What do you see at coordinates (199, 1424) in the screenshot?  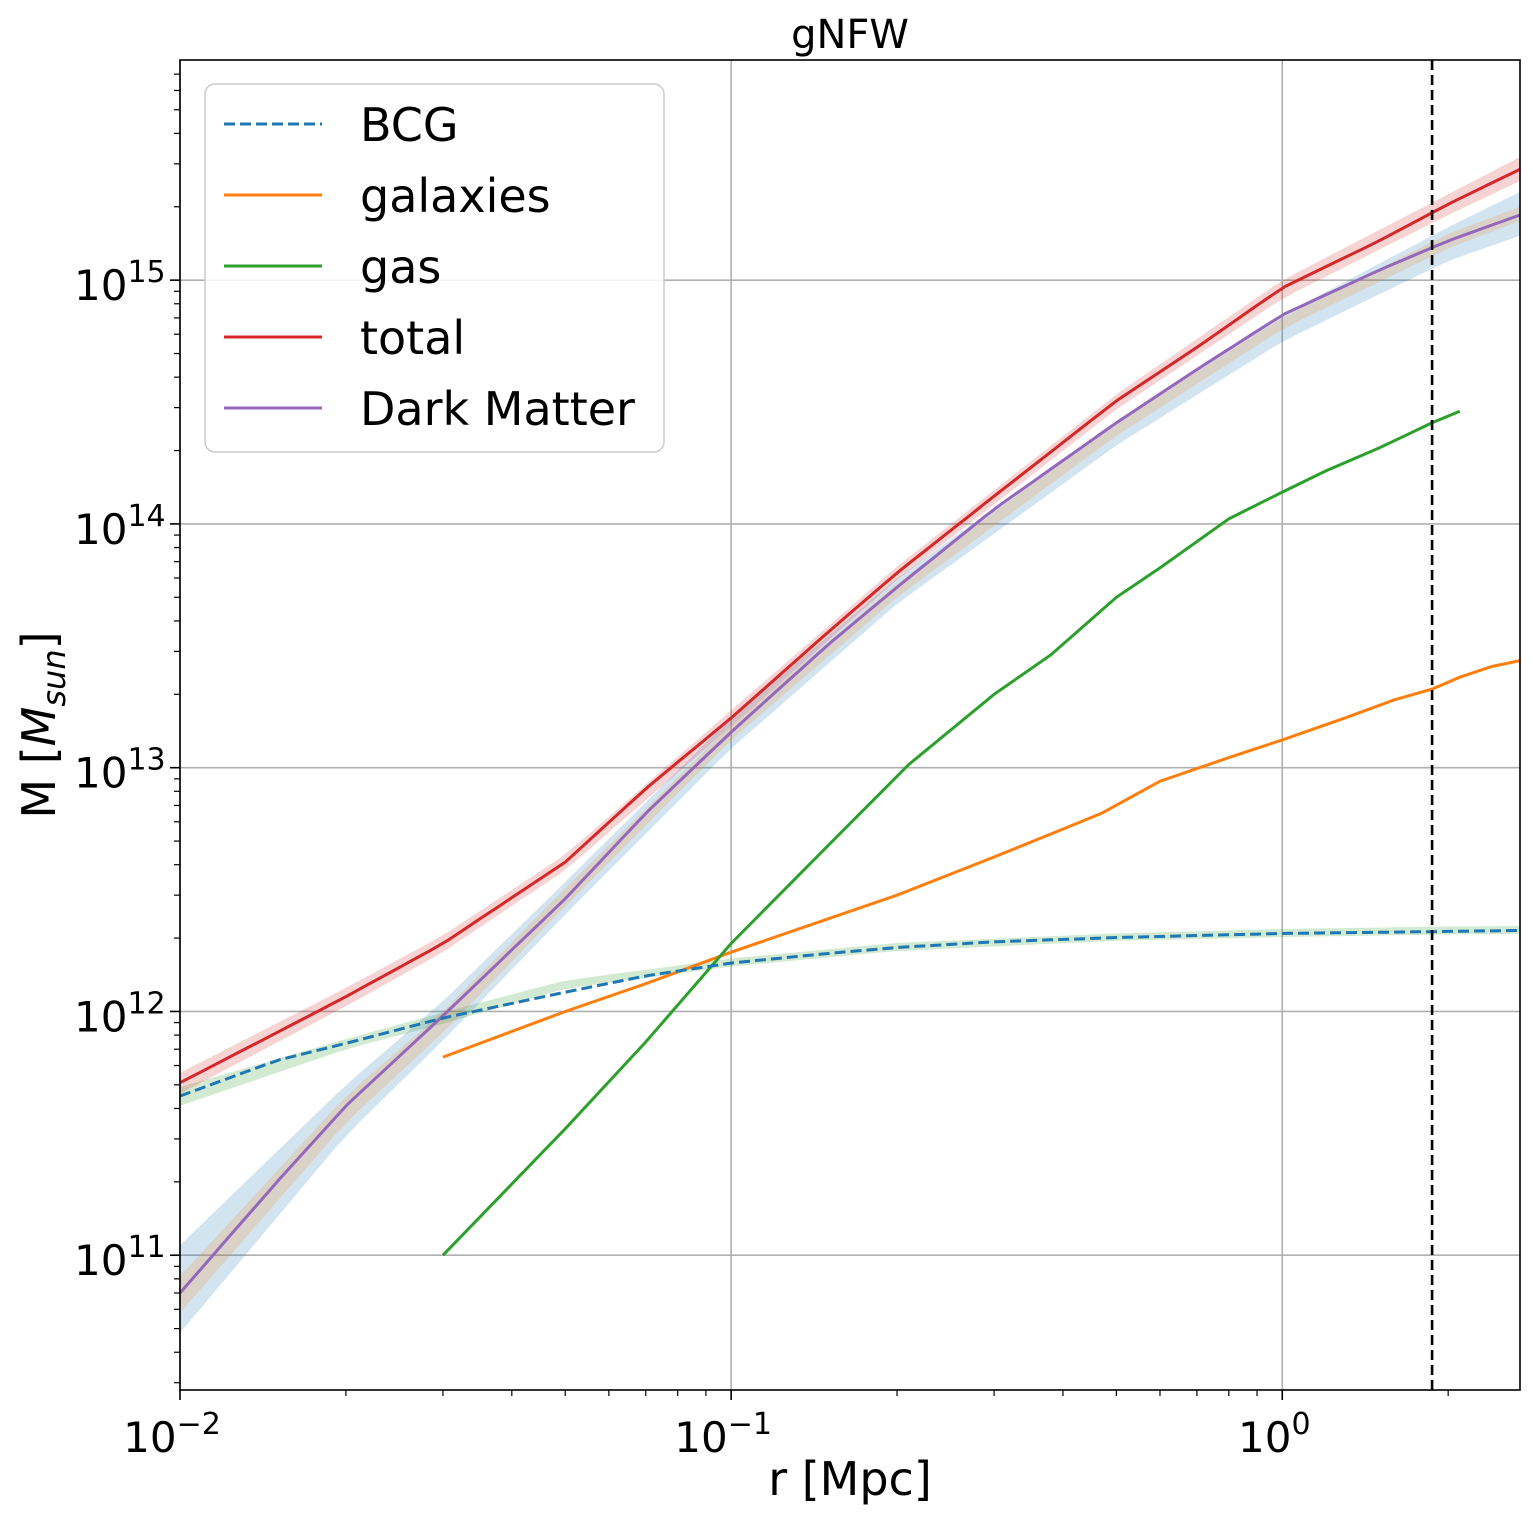 I see `x-tick-label-exponent: −2` at bounding box center [199, 1424].